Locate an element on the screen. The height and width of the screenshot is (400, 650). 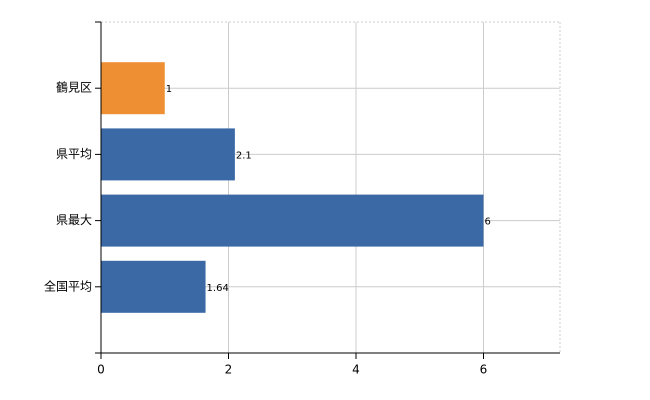
x-tick-label: 6 is located at coordinates (484, 370).